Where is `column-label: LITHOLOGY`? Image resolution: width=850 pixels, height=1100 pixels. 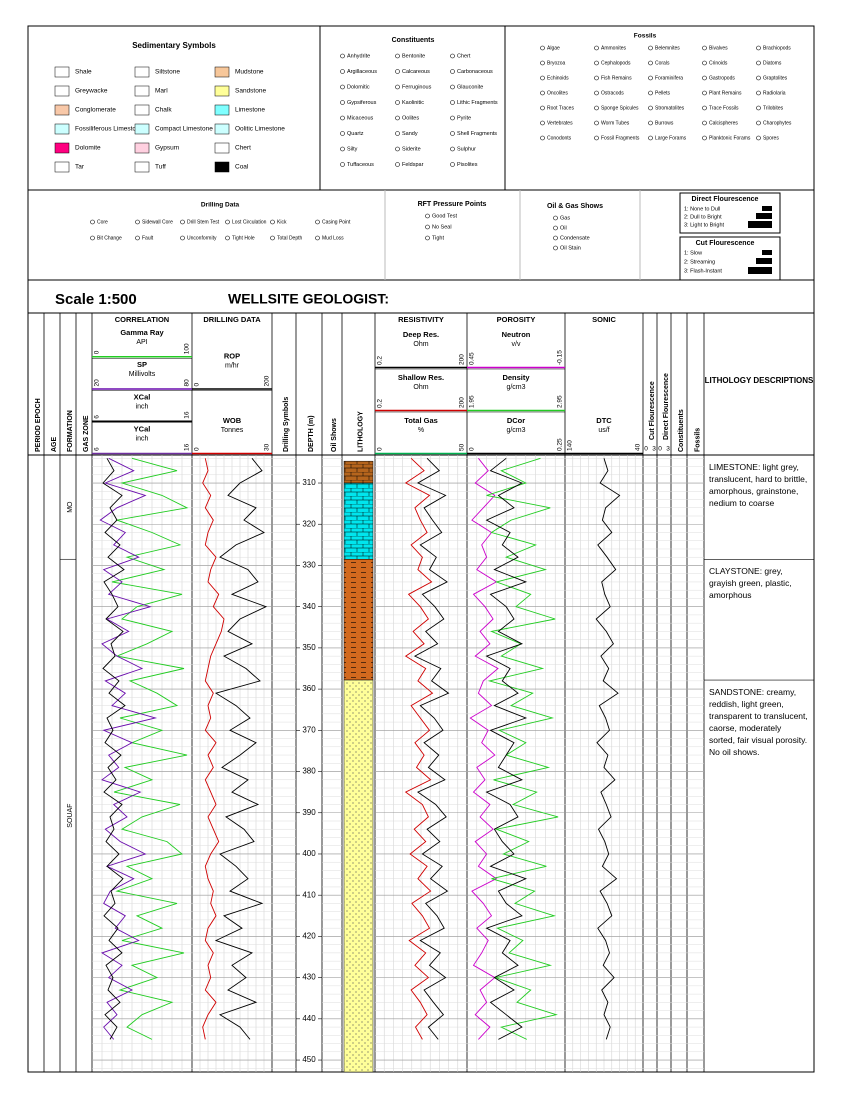
column-label: LITHOLOGY is located at coordinates (360, 431).